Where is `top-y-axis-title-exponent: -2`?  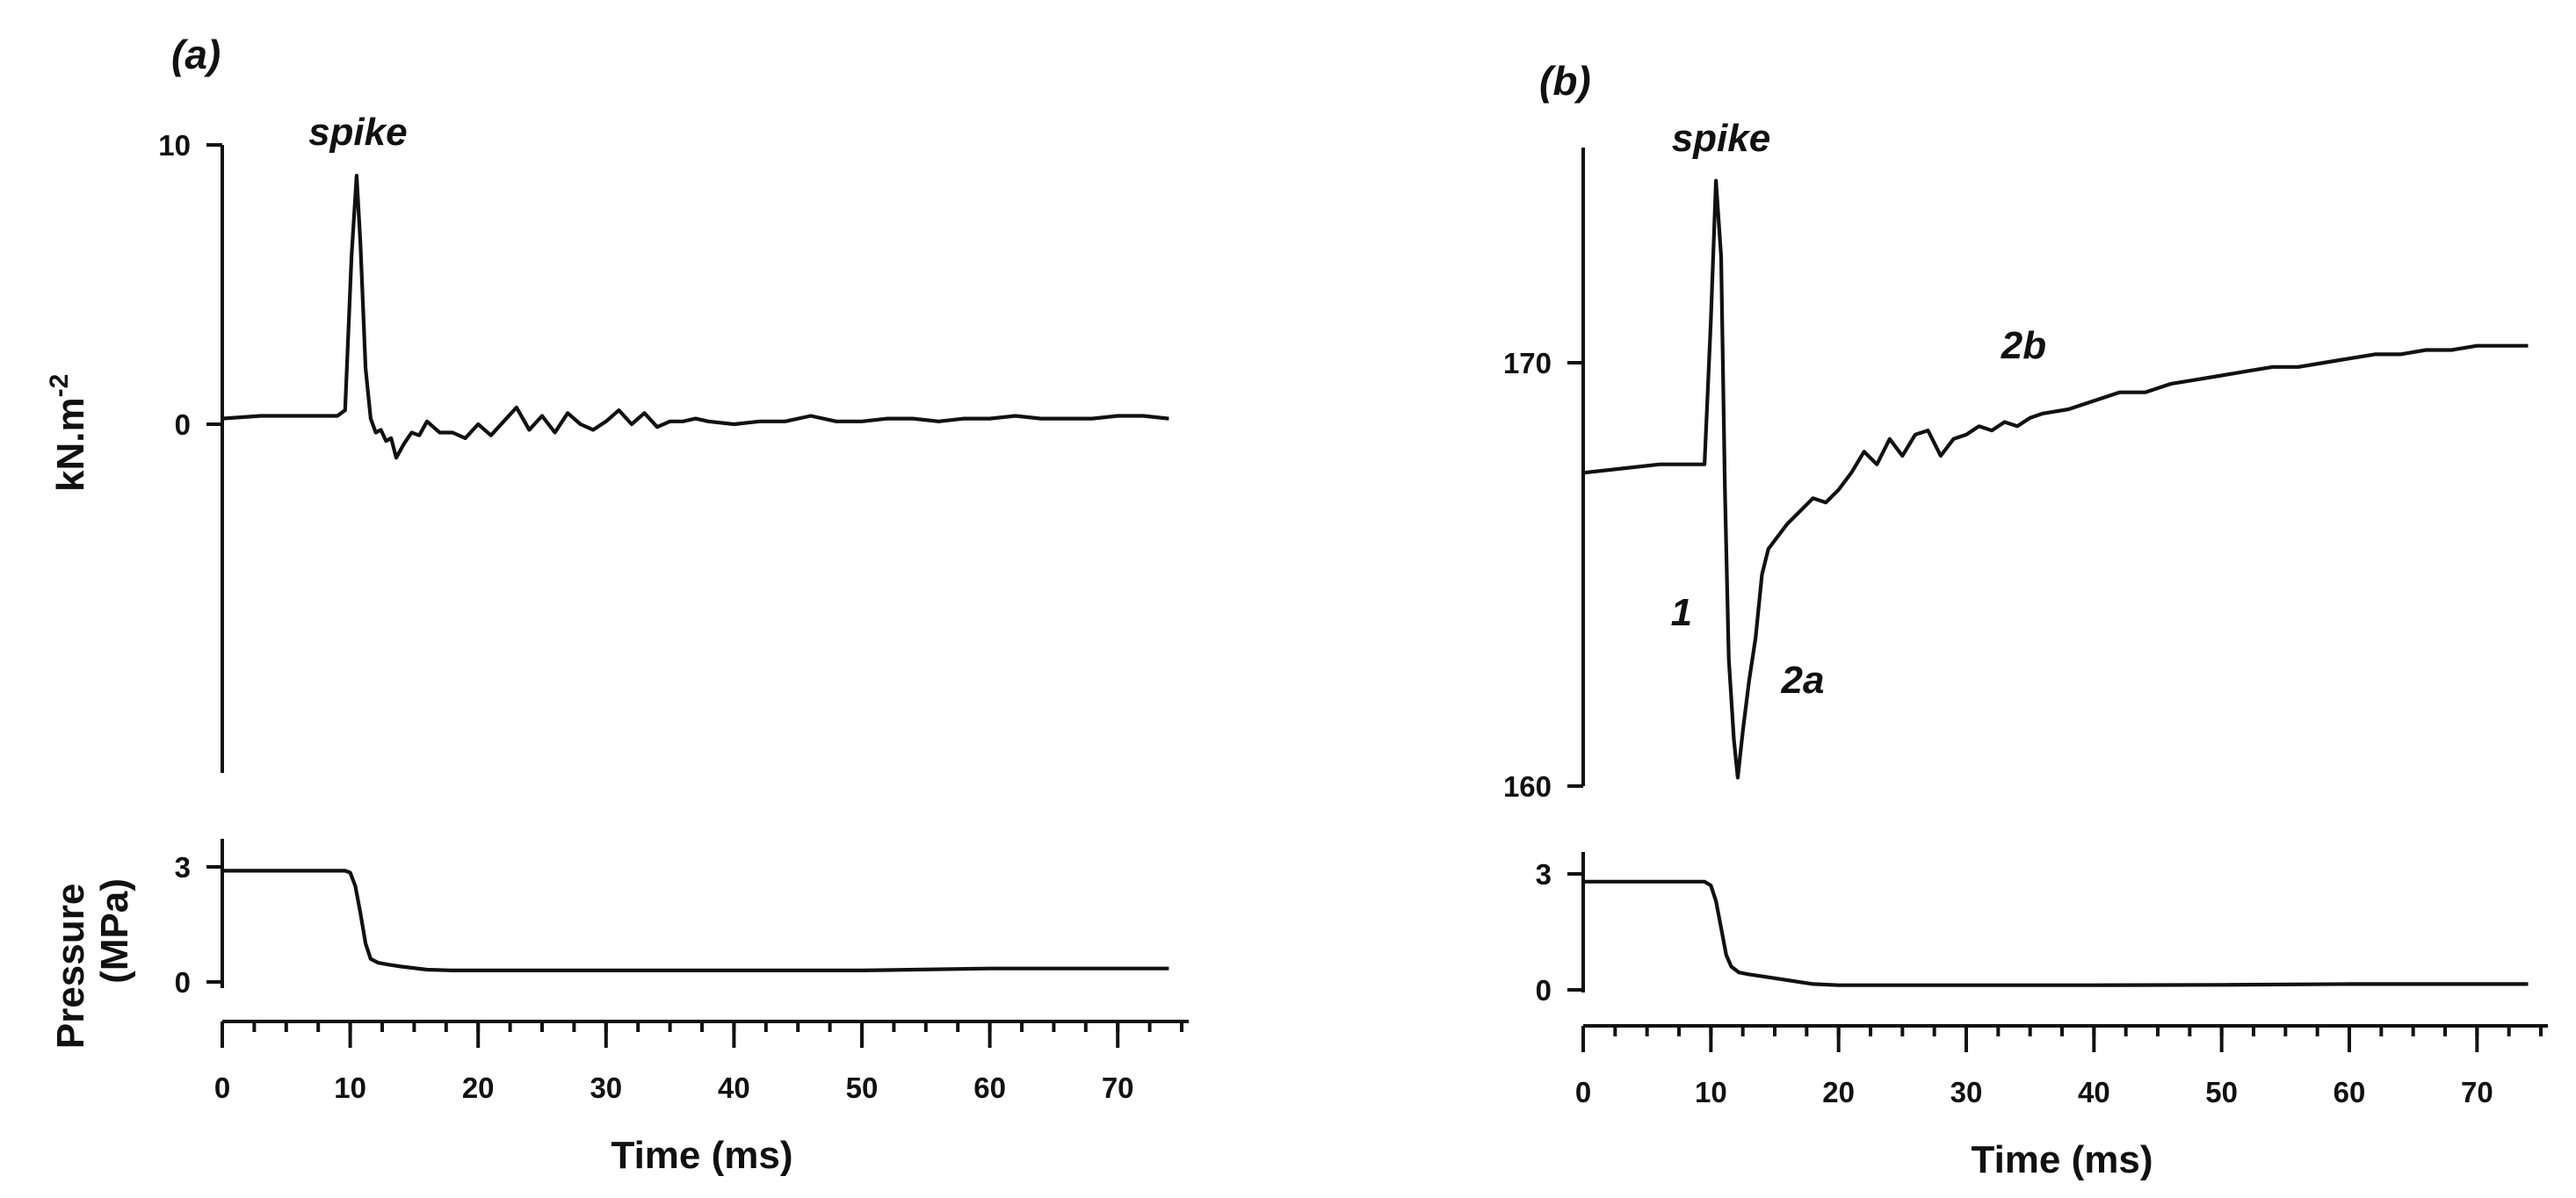
top-y-axis-title-exponent: -2 is located at coordinates (59, 386).